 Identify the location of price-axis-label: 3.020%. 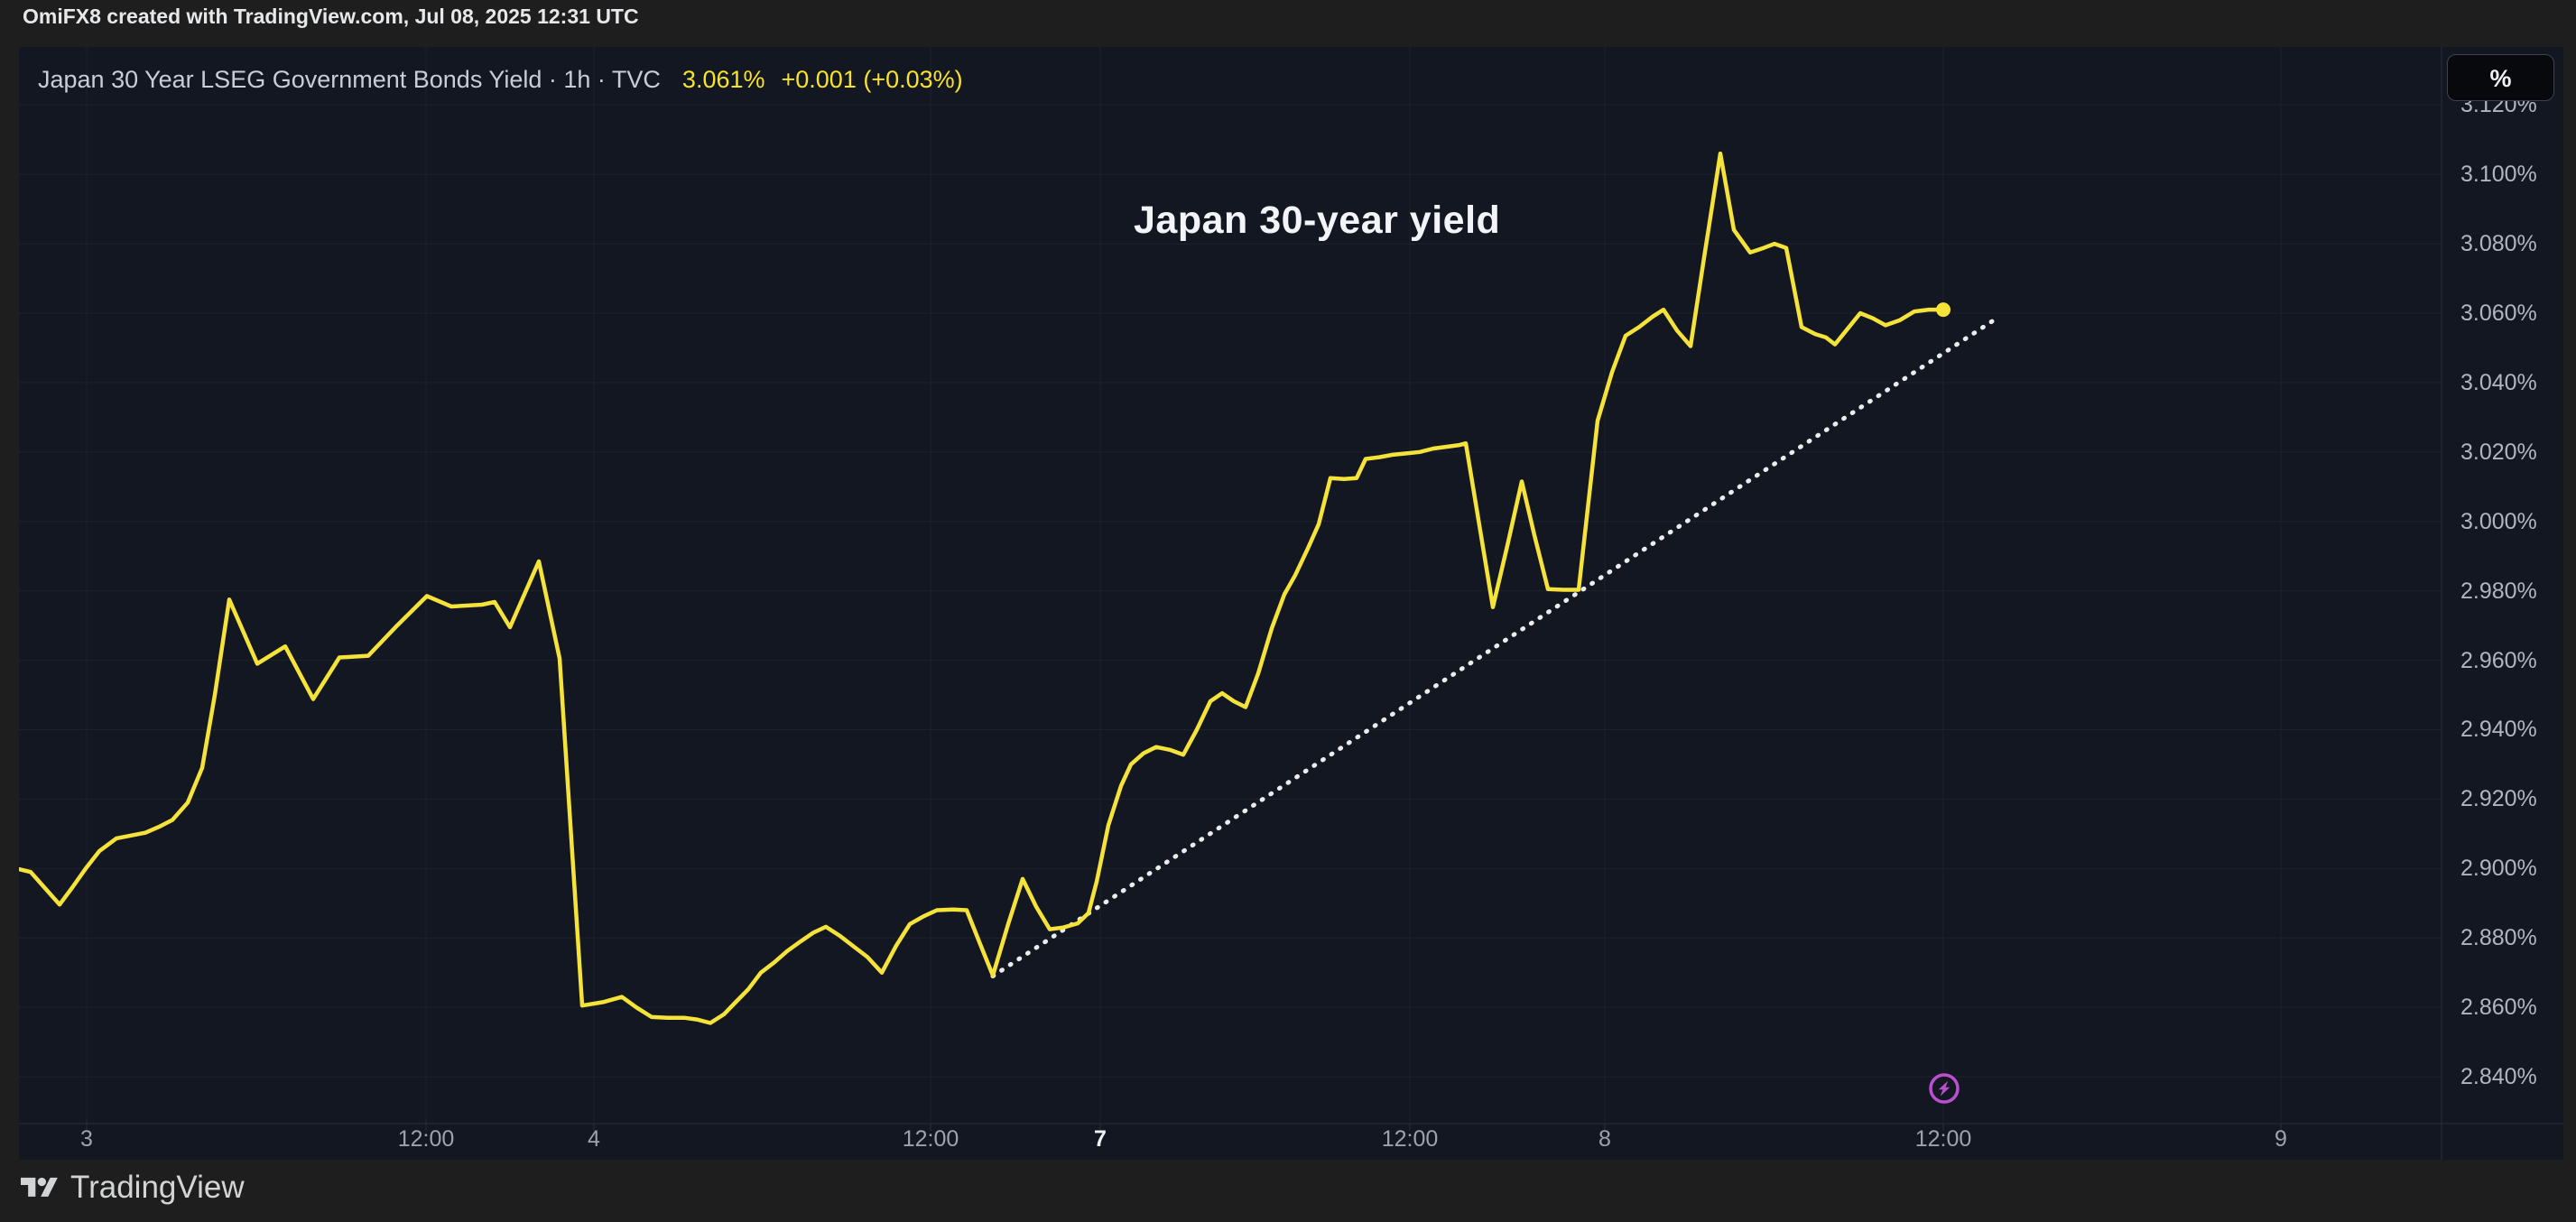
(2498, 452).